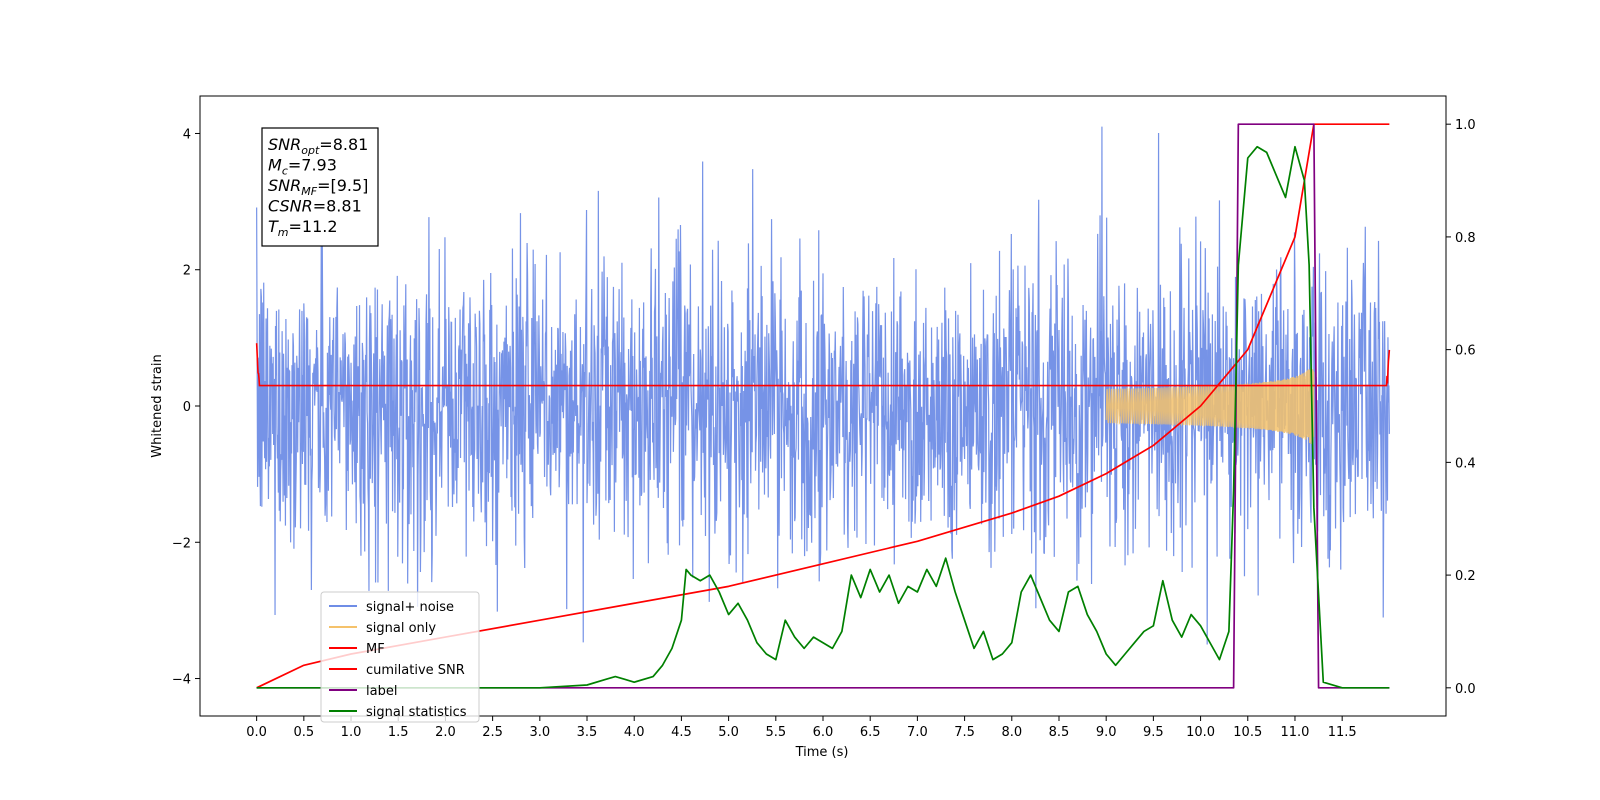  Describe the element at coordinates (1465, 125) in the screenshot. I see `y2-tick-label: 1.0` at that location.